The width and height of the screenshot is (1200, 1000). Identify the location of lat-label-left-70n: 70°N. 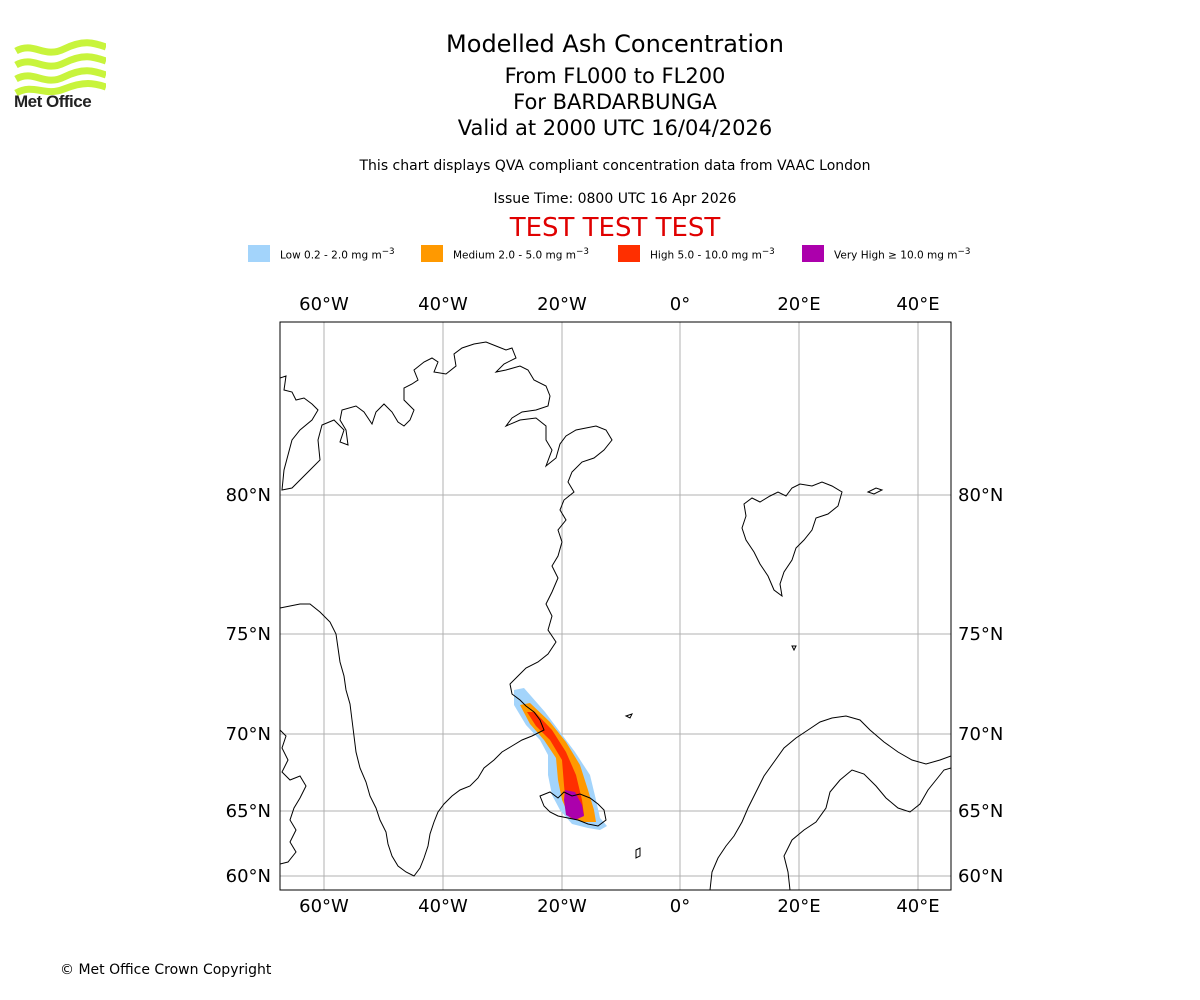
(248, 734).